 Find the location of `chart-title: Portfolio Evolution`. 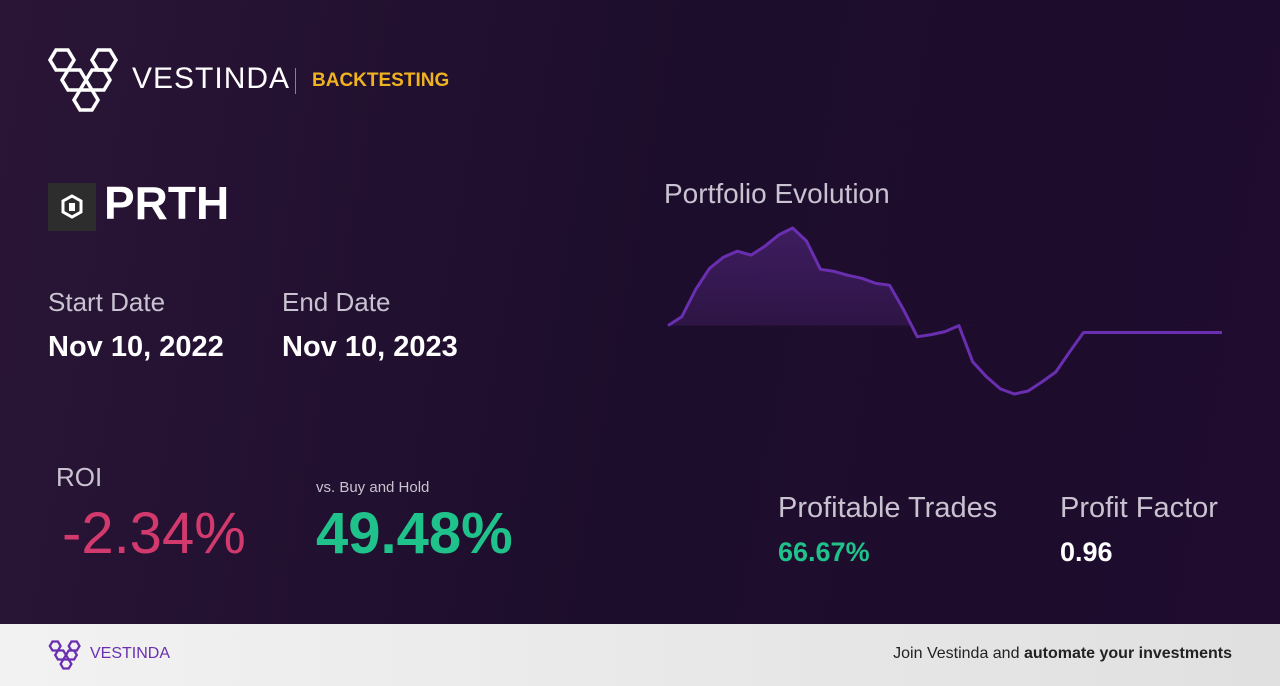

chart-title: Portfolio Evolution is located at coordinates (777, 193).